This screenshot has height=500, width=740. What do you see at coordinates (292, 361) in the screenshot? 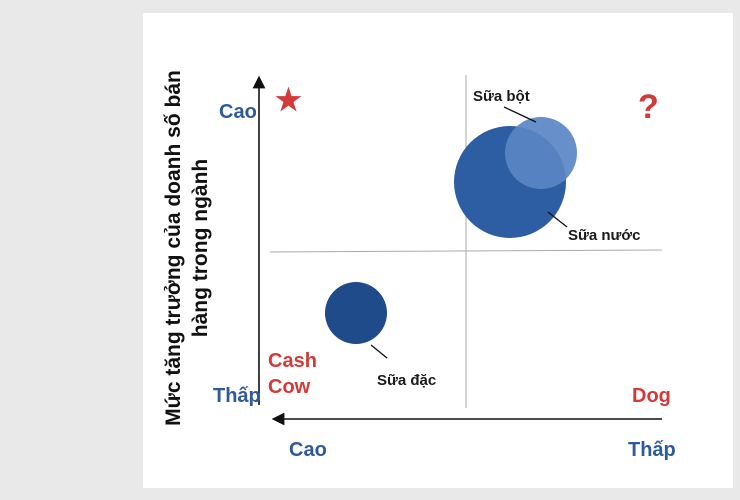
I see `label-cash-cow-line1: Cash` at bounding box center [292, 361].